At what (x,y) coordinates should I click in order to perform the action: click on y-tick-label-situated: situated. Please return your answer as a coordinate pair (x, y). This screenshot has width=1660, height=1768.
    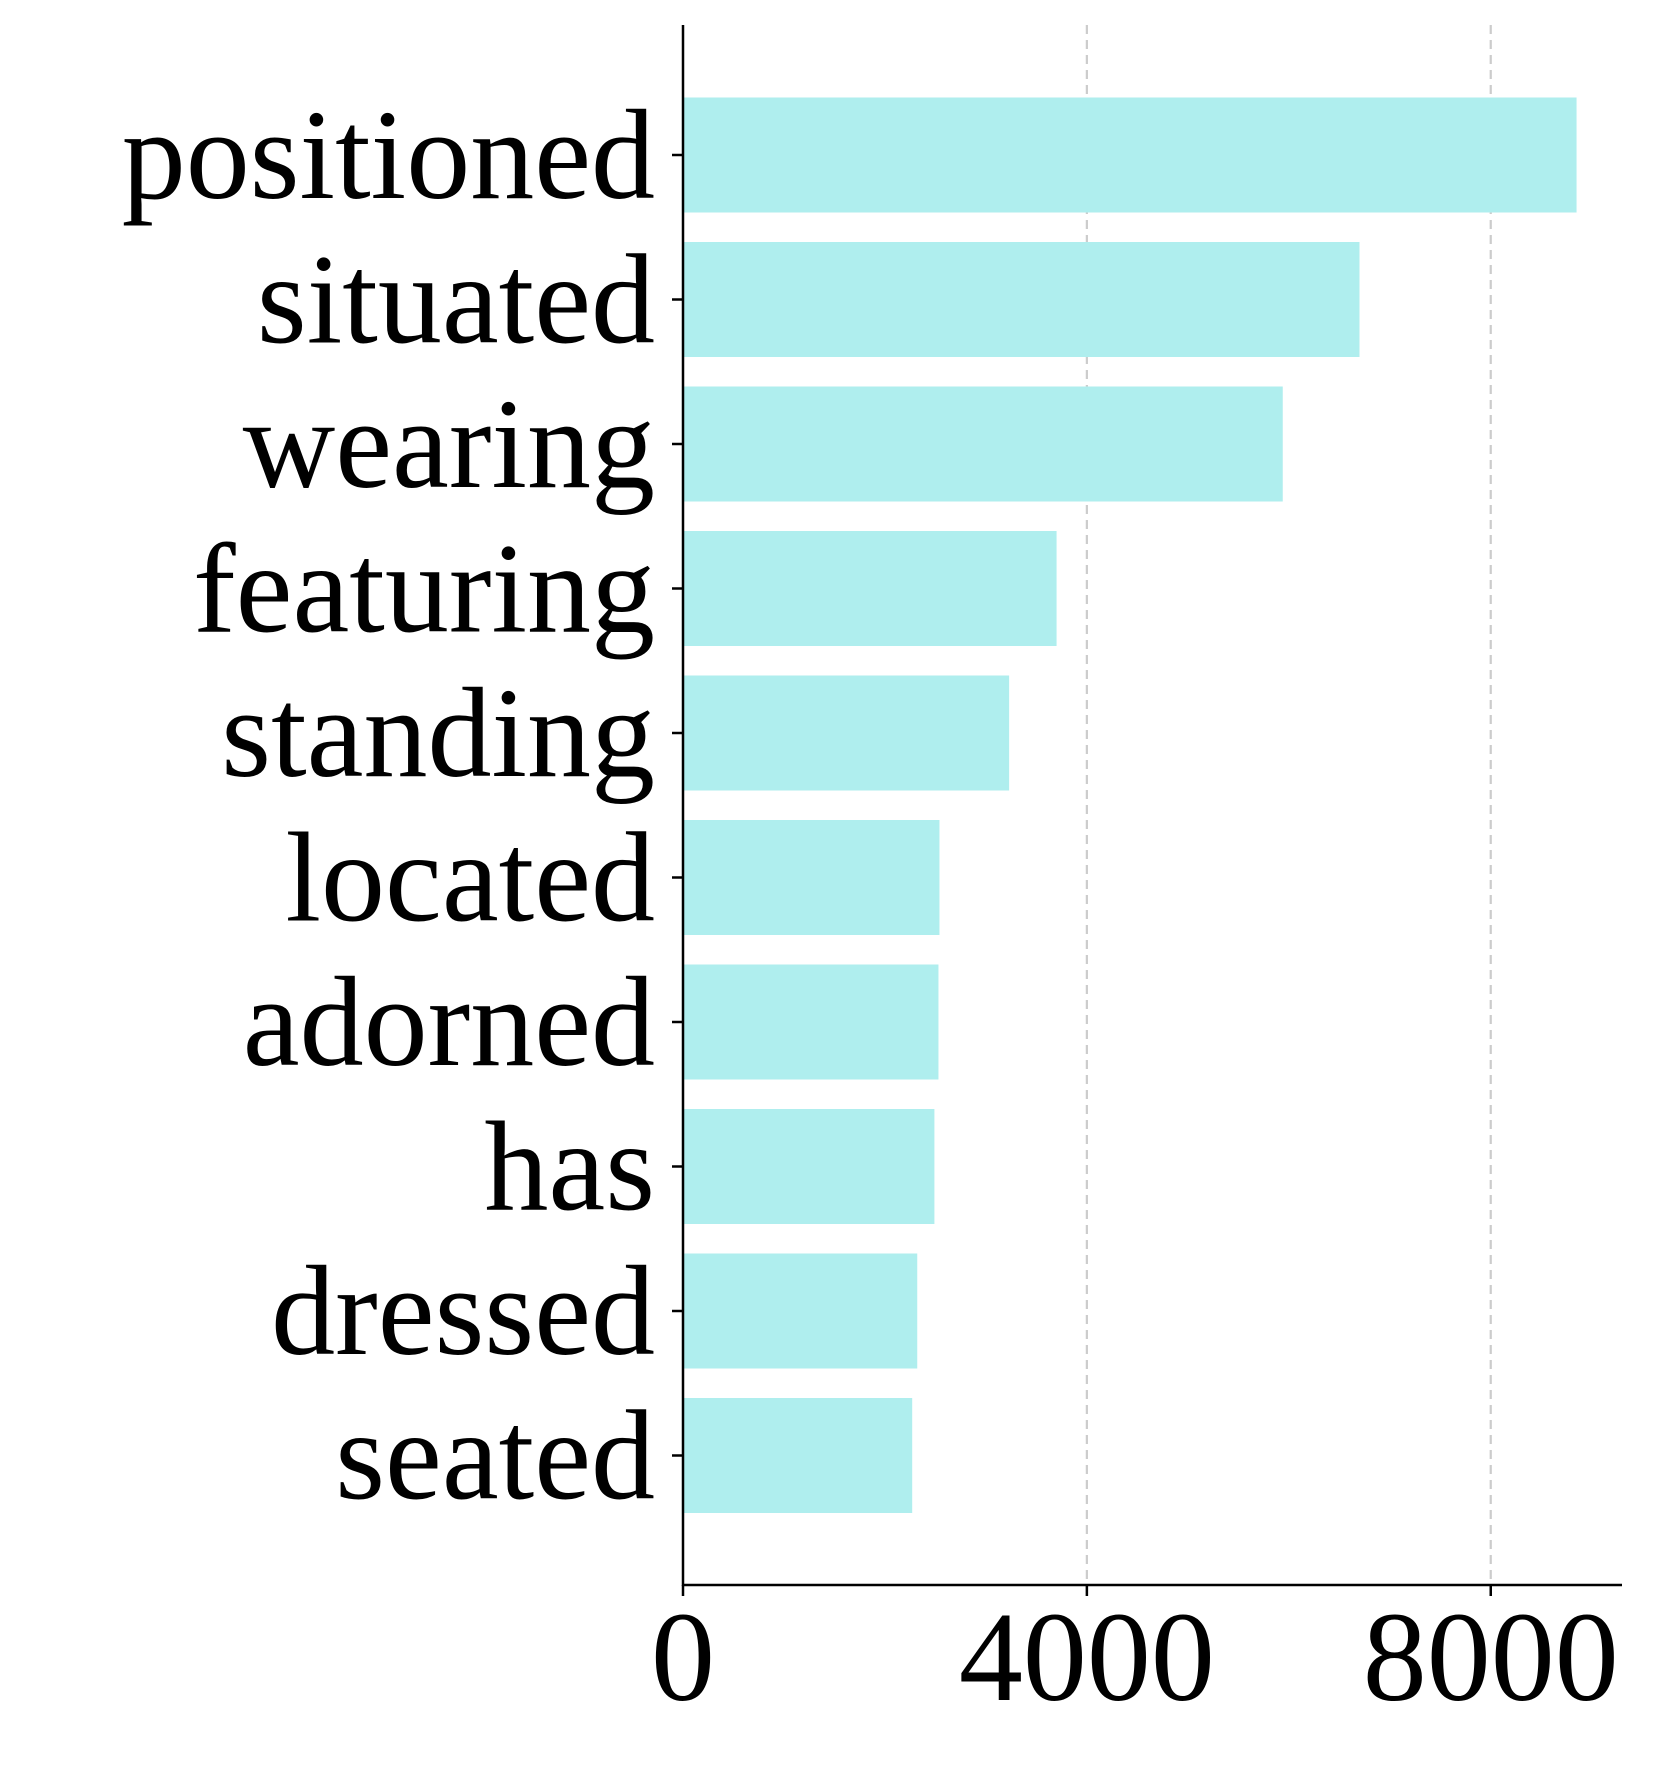
    Looking at the image, I should click on (456, 300).